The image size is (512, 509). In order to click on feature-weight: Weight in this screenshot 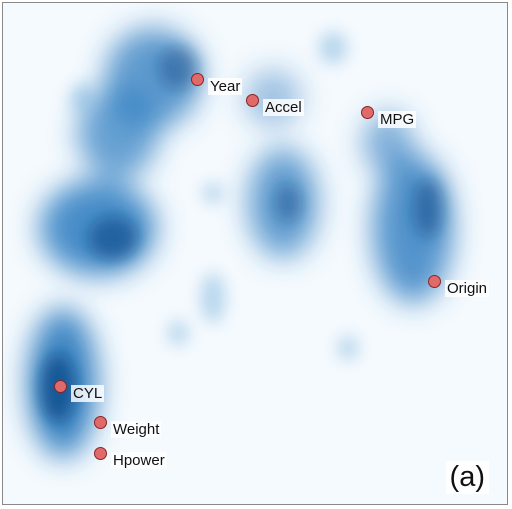, I will do `click(128, 422)`.